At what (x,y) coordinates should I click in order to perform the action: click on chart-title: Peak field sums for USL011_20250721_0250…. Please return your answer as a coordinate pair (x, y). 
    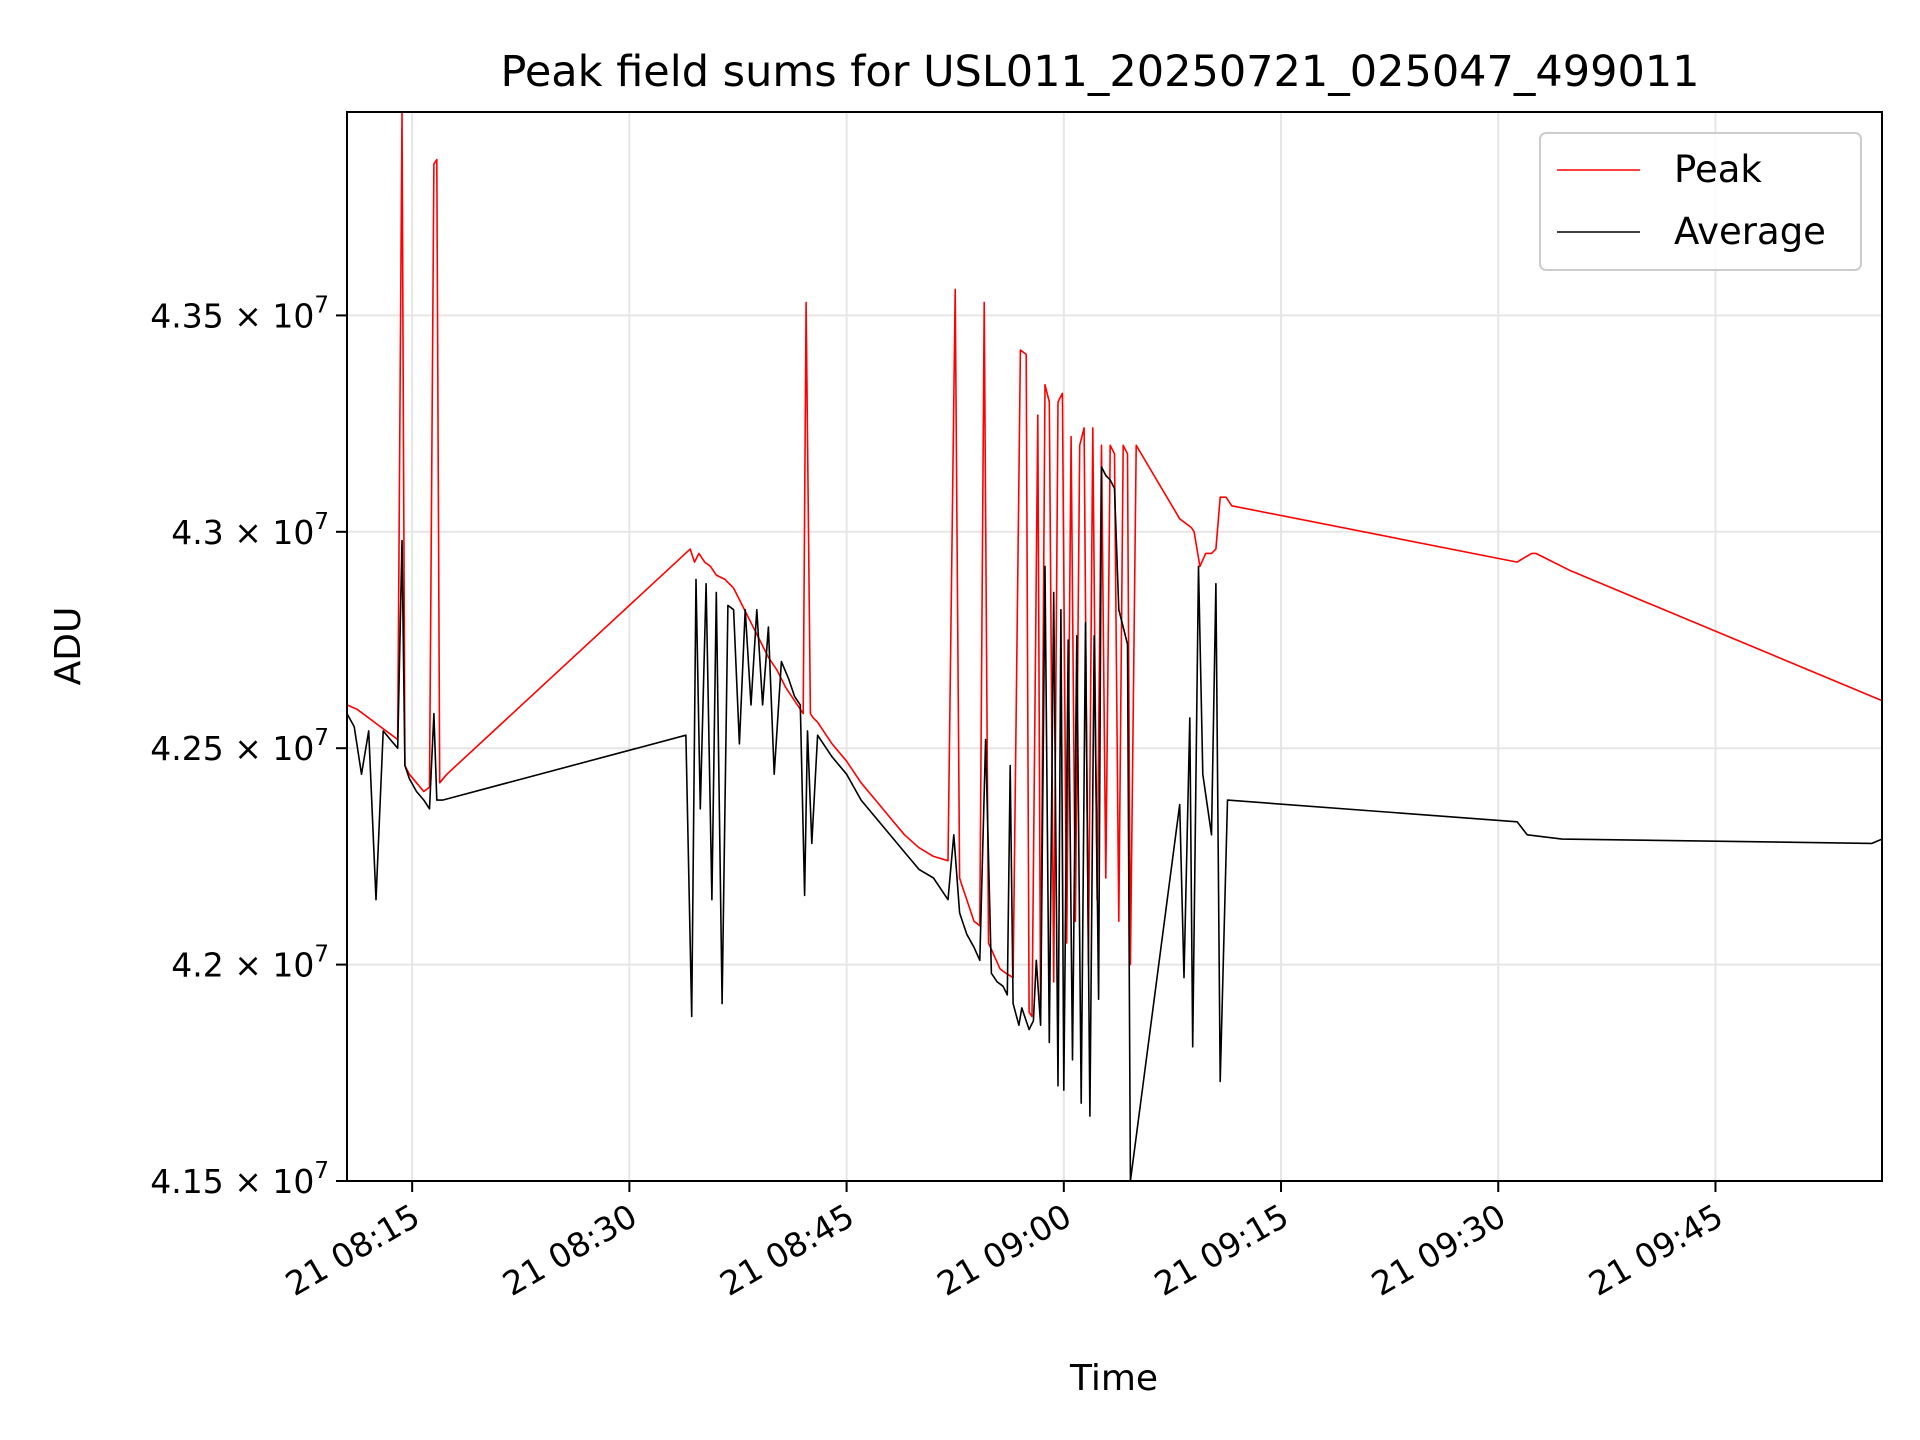
    Looking at the image, I should click on (1099, 72).